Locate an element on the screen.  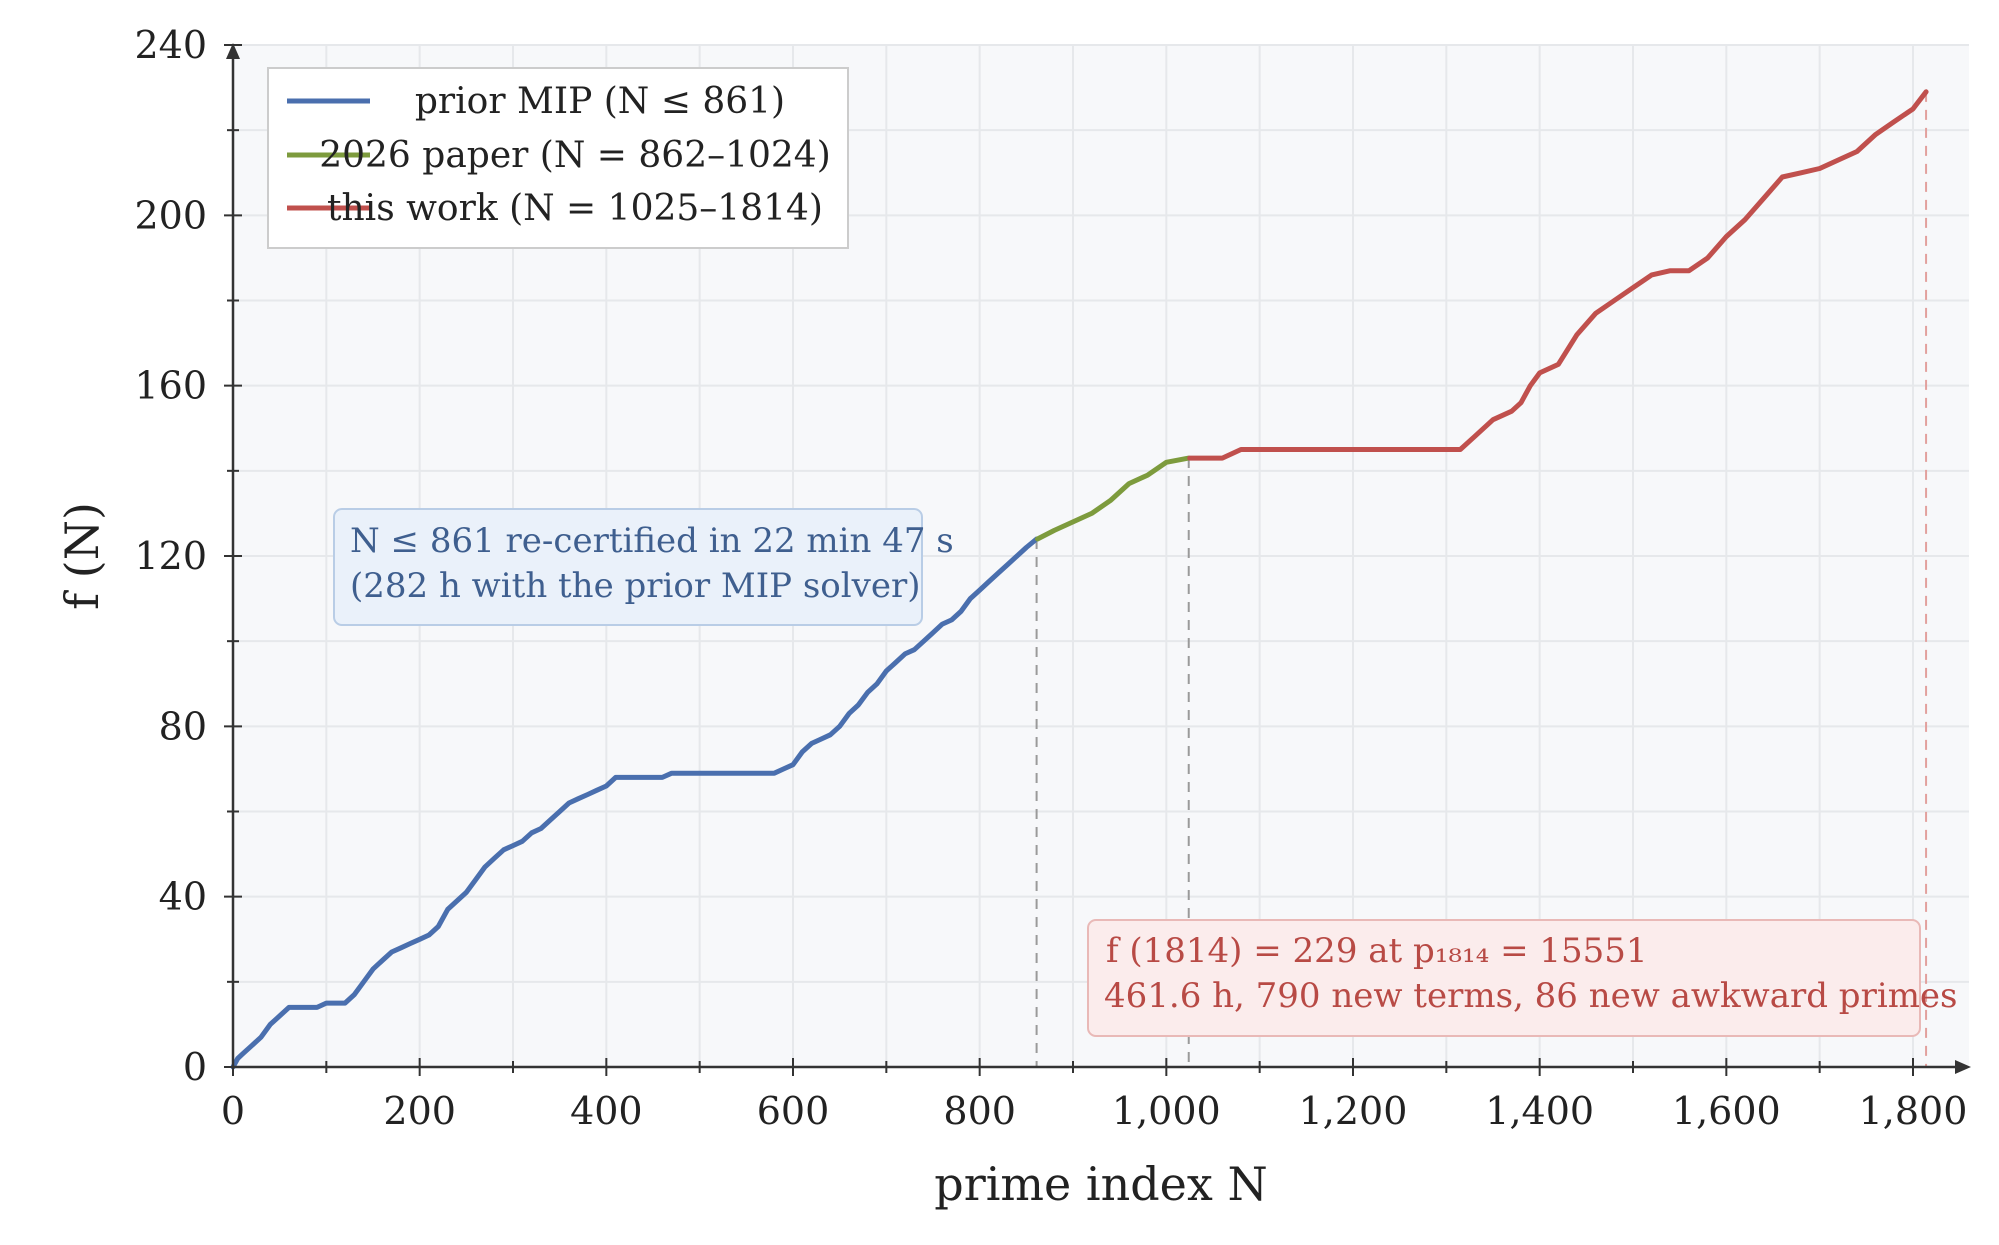
x-tick-label: 1,600 is located at coordinates (1726, 1111).